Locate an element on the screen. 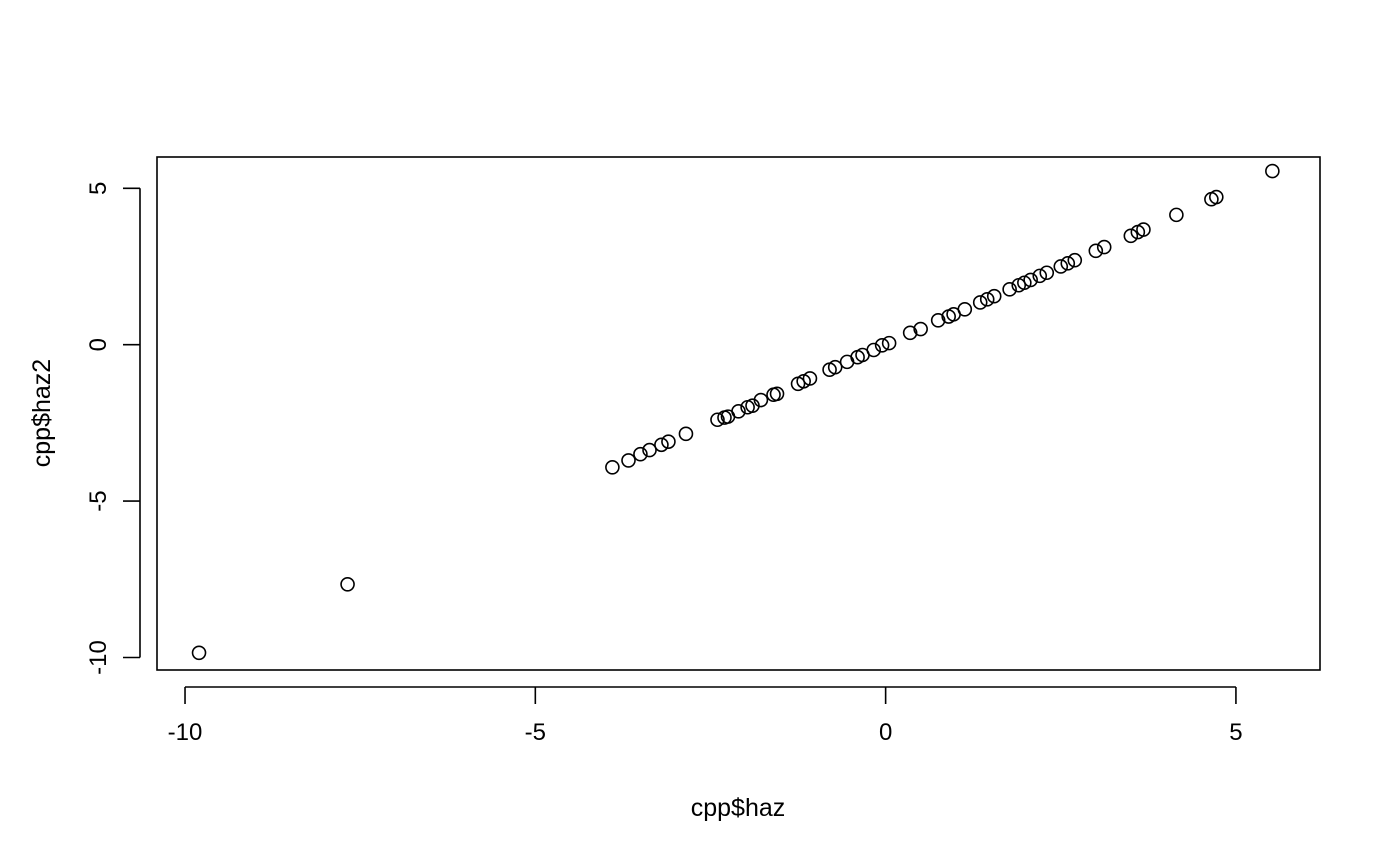 The width and height of the screenshot is (1400, 866). x-tick-label: -10 is located at coordinates (185, 732).